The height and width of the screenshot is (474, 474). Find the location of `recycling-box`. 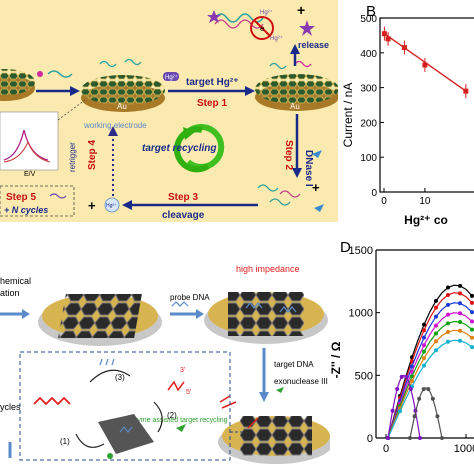

recycling-box is located at coordinates (125, 406).